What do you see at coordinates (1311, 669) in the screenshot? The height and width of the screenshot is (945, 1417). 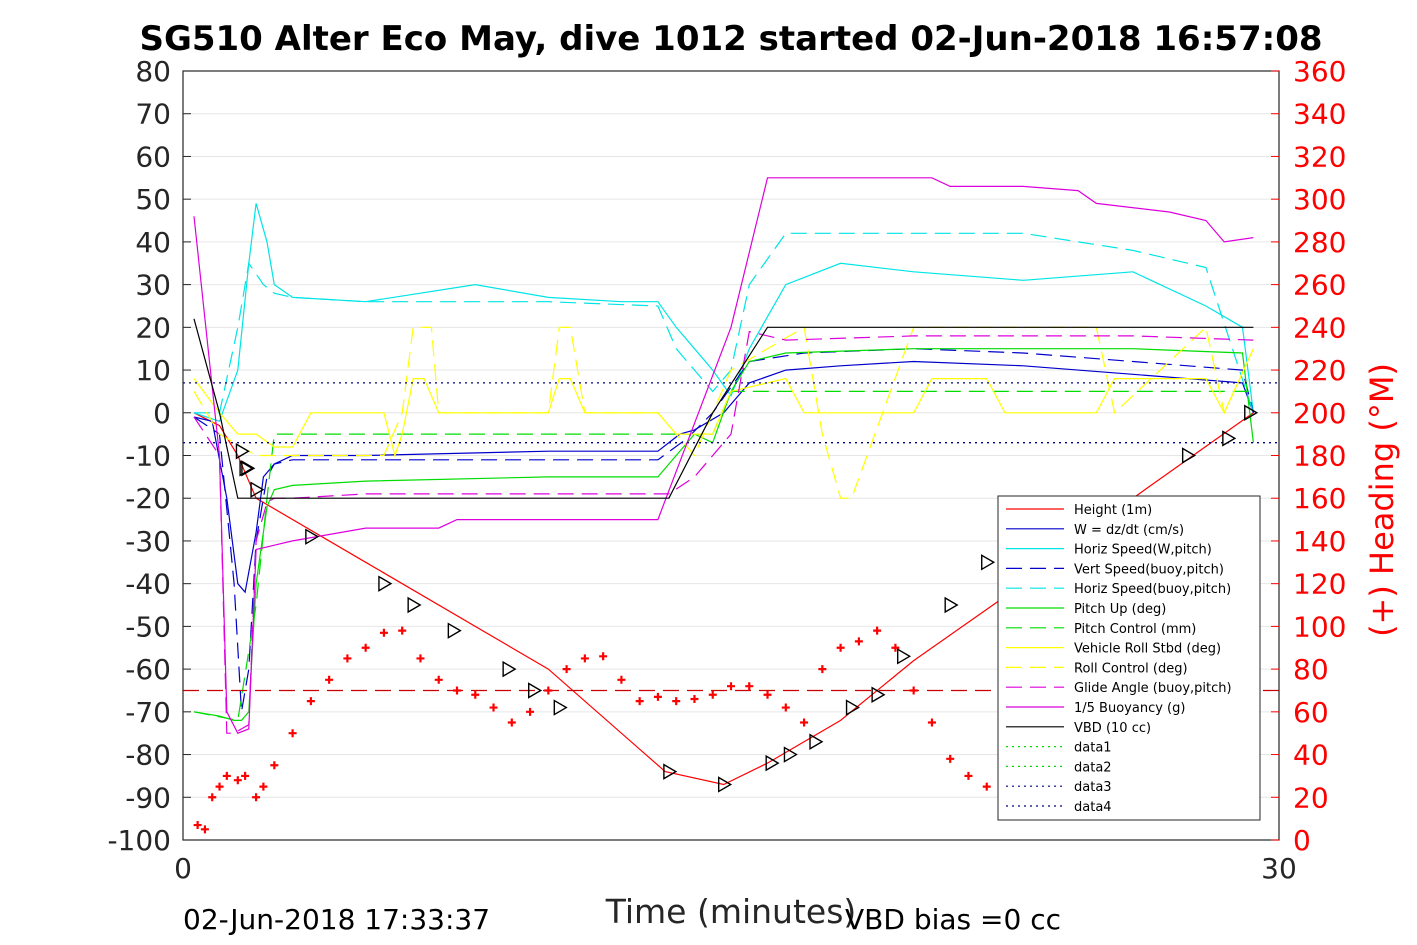 I see `y2-tick-label: 80` at bounding box center [1311, 669].